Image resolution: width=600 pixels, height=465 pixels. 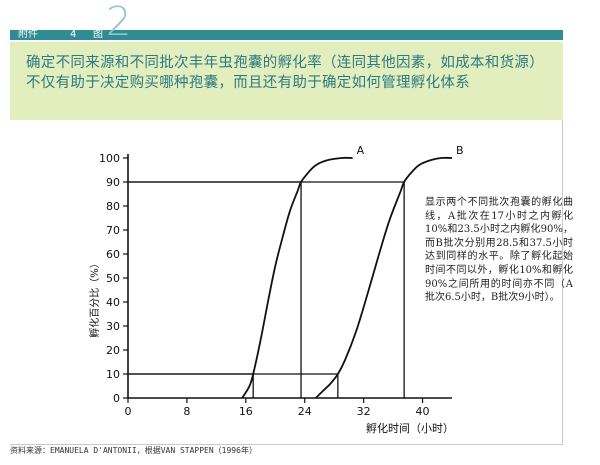 I want to click on y-tick-label: 50, so click(x=113, y=278).